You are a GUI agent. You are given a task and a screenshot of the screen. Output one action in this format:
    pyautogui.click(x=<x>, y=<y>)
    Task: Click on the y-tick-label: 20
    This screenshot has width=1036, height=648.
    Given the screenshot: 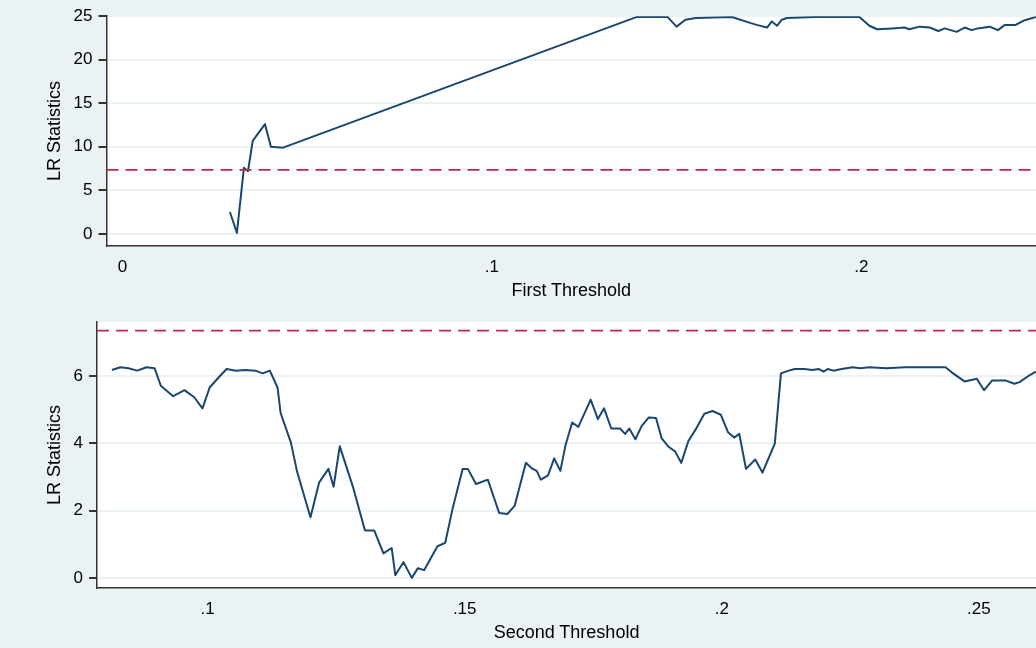 What is the action you would take?
    pyautogui.click(x=83, y=59)
    